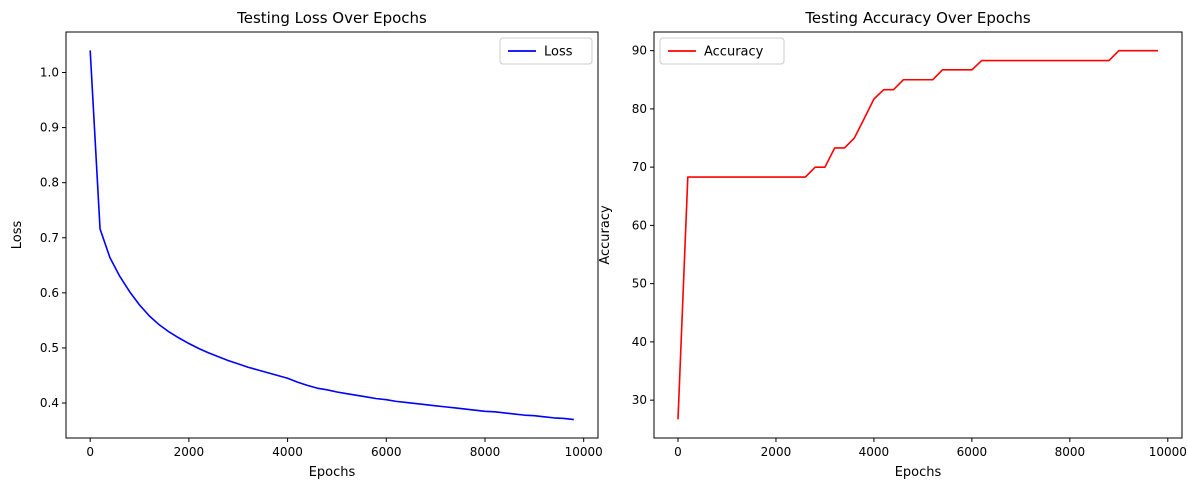 The height and width of the screenshot is (490, 1187). I want to click on legend: Accuracy, so click(722, 51).